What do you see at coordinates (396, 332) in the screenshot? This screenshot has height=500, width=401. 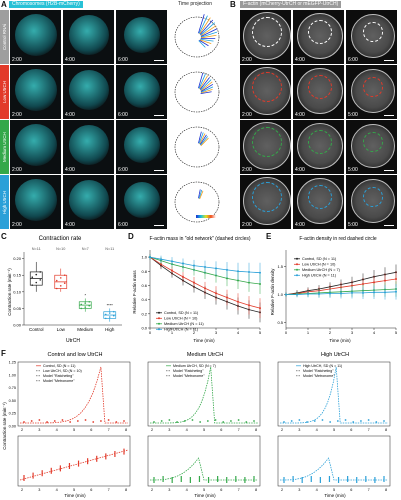 I see `e-x-tick-label: 5` at bounding box center [396, 332].